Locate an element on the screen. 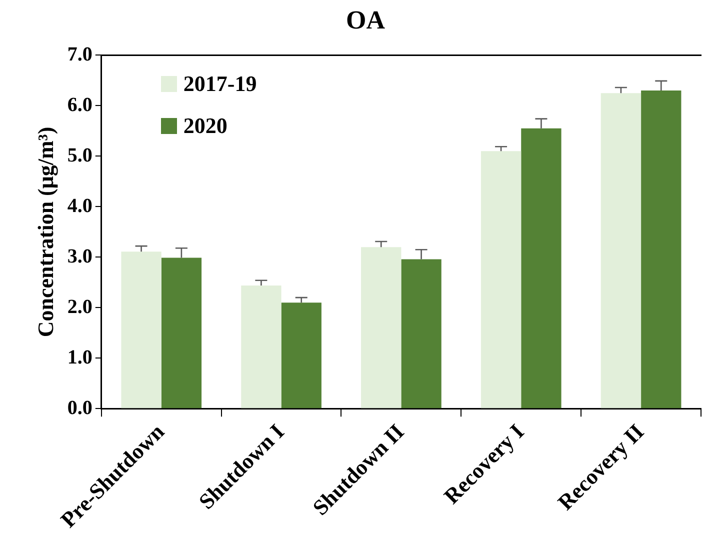 The width and height of the screenshot is (713, 541). legend-label: 2017-19 is located at coordinates (220, 84).